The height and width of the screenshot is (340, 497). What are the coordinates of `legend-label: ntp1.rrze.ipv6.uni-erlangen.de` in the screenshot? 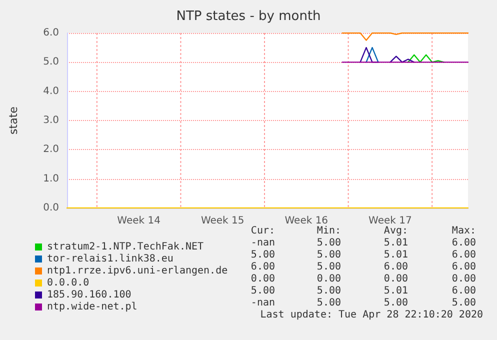 It's located at (137, 271).